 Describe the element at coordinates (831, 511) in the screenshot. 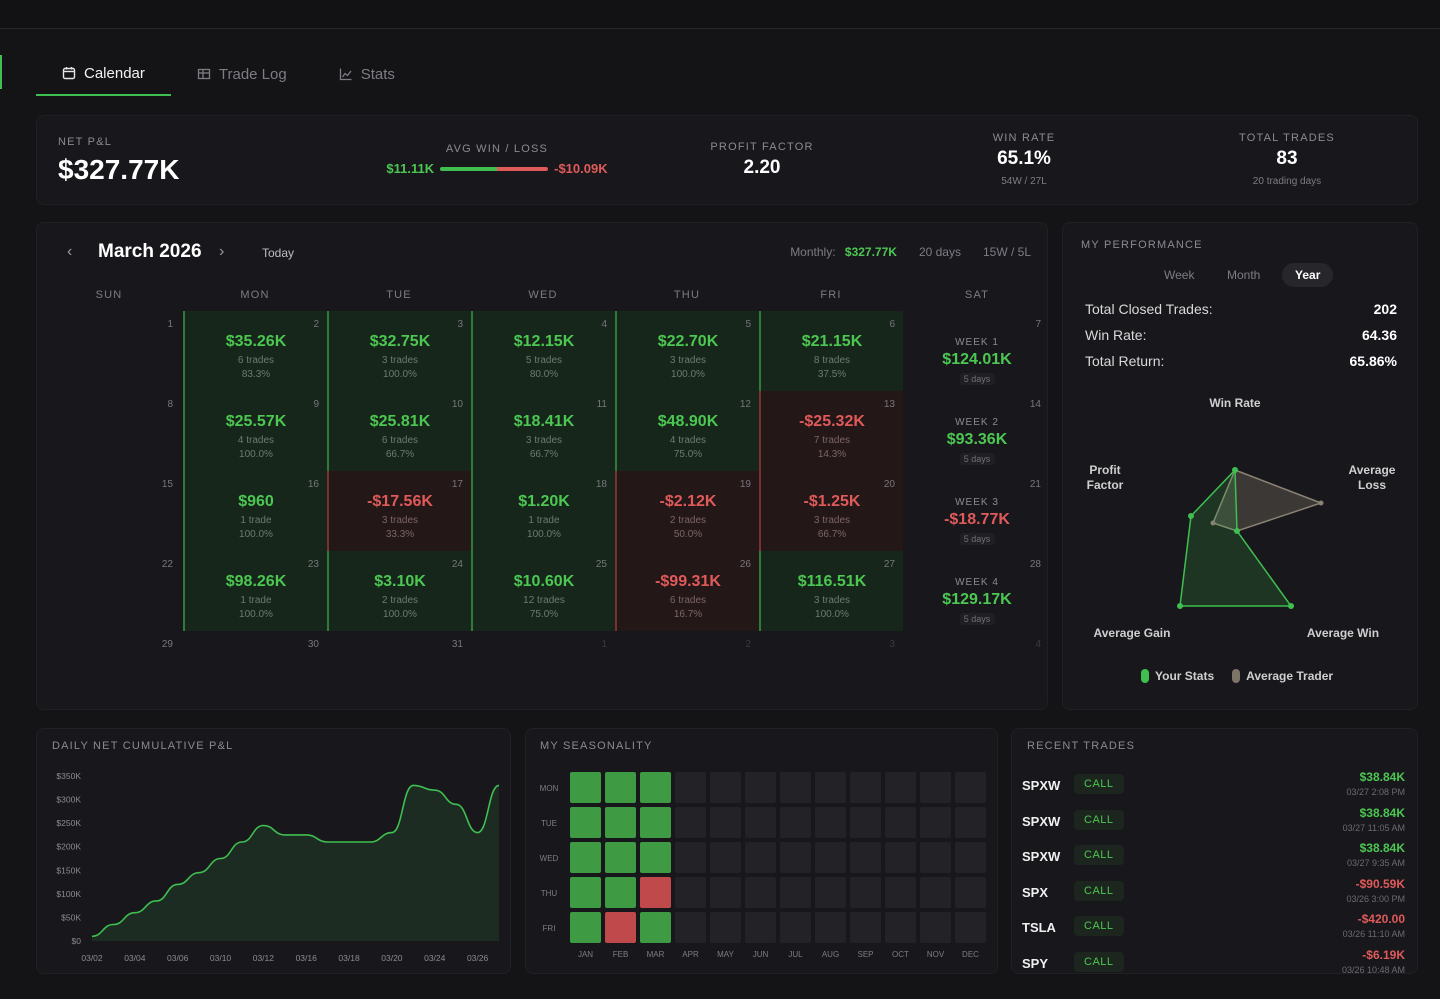

I see `calendar-day-cell: 20 -$1.25K 3 trades 66.7%` at that location.